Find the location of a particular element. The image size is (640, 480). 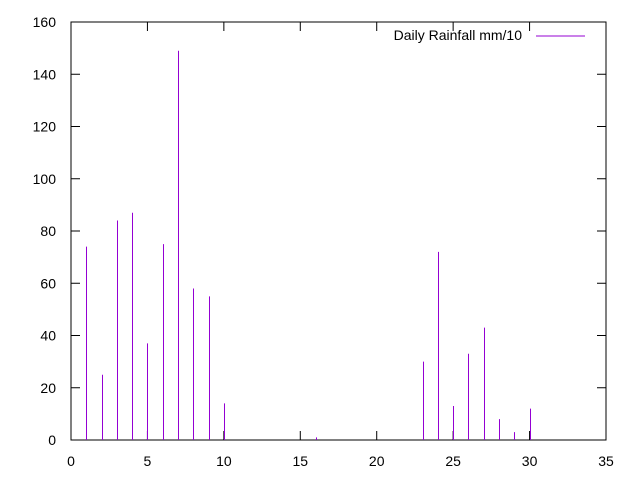

x-tick-label: 35 is located at coordinates (606, 461).